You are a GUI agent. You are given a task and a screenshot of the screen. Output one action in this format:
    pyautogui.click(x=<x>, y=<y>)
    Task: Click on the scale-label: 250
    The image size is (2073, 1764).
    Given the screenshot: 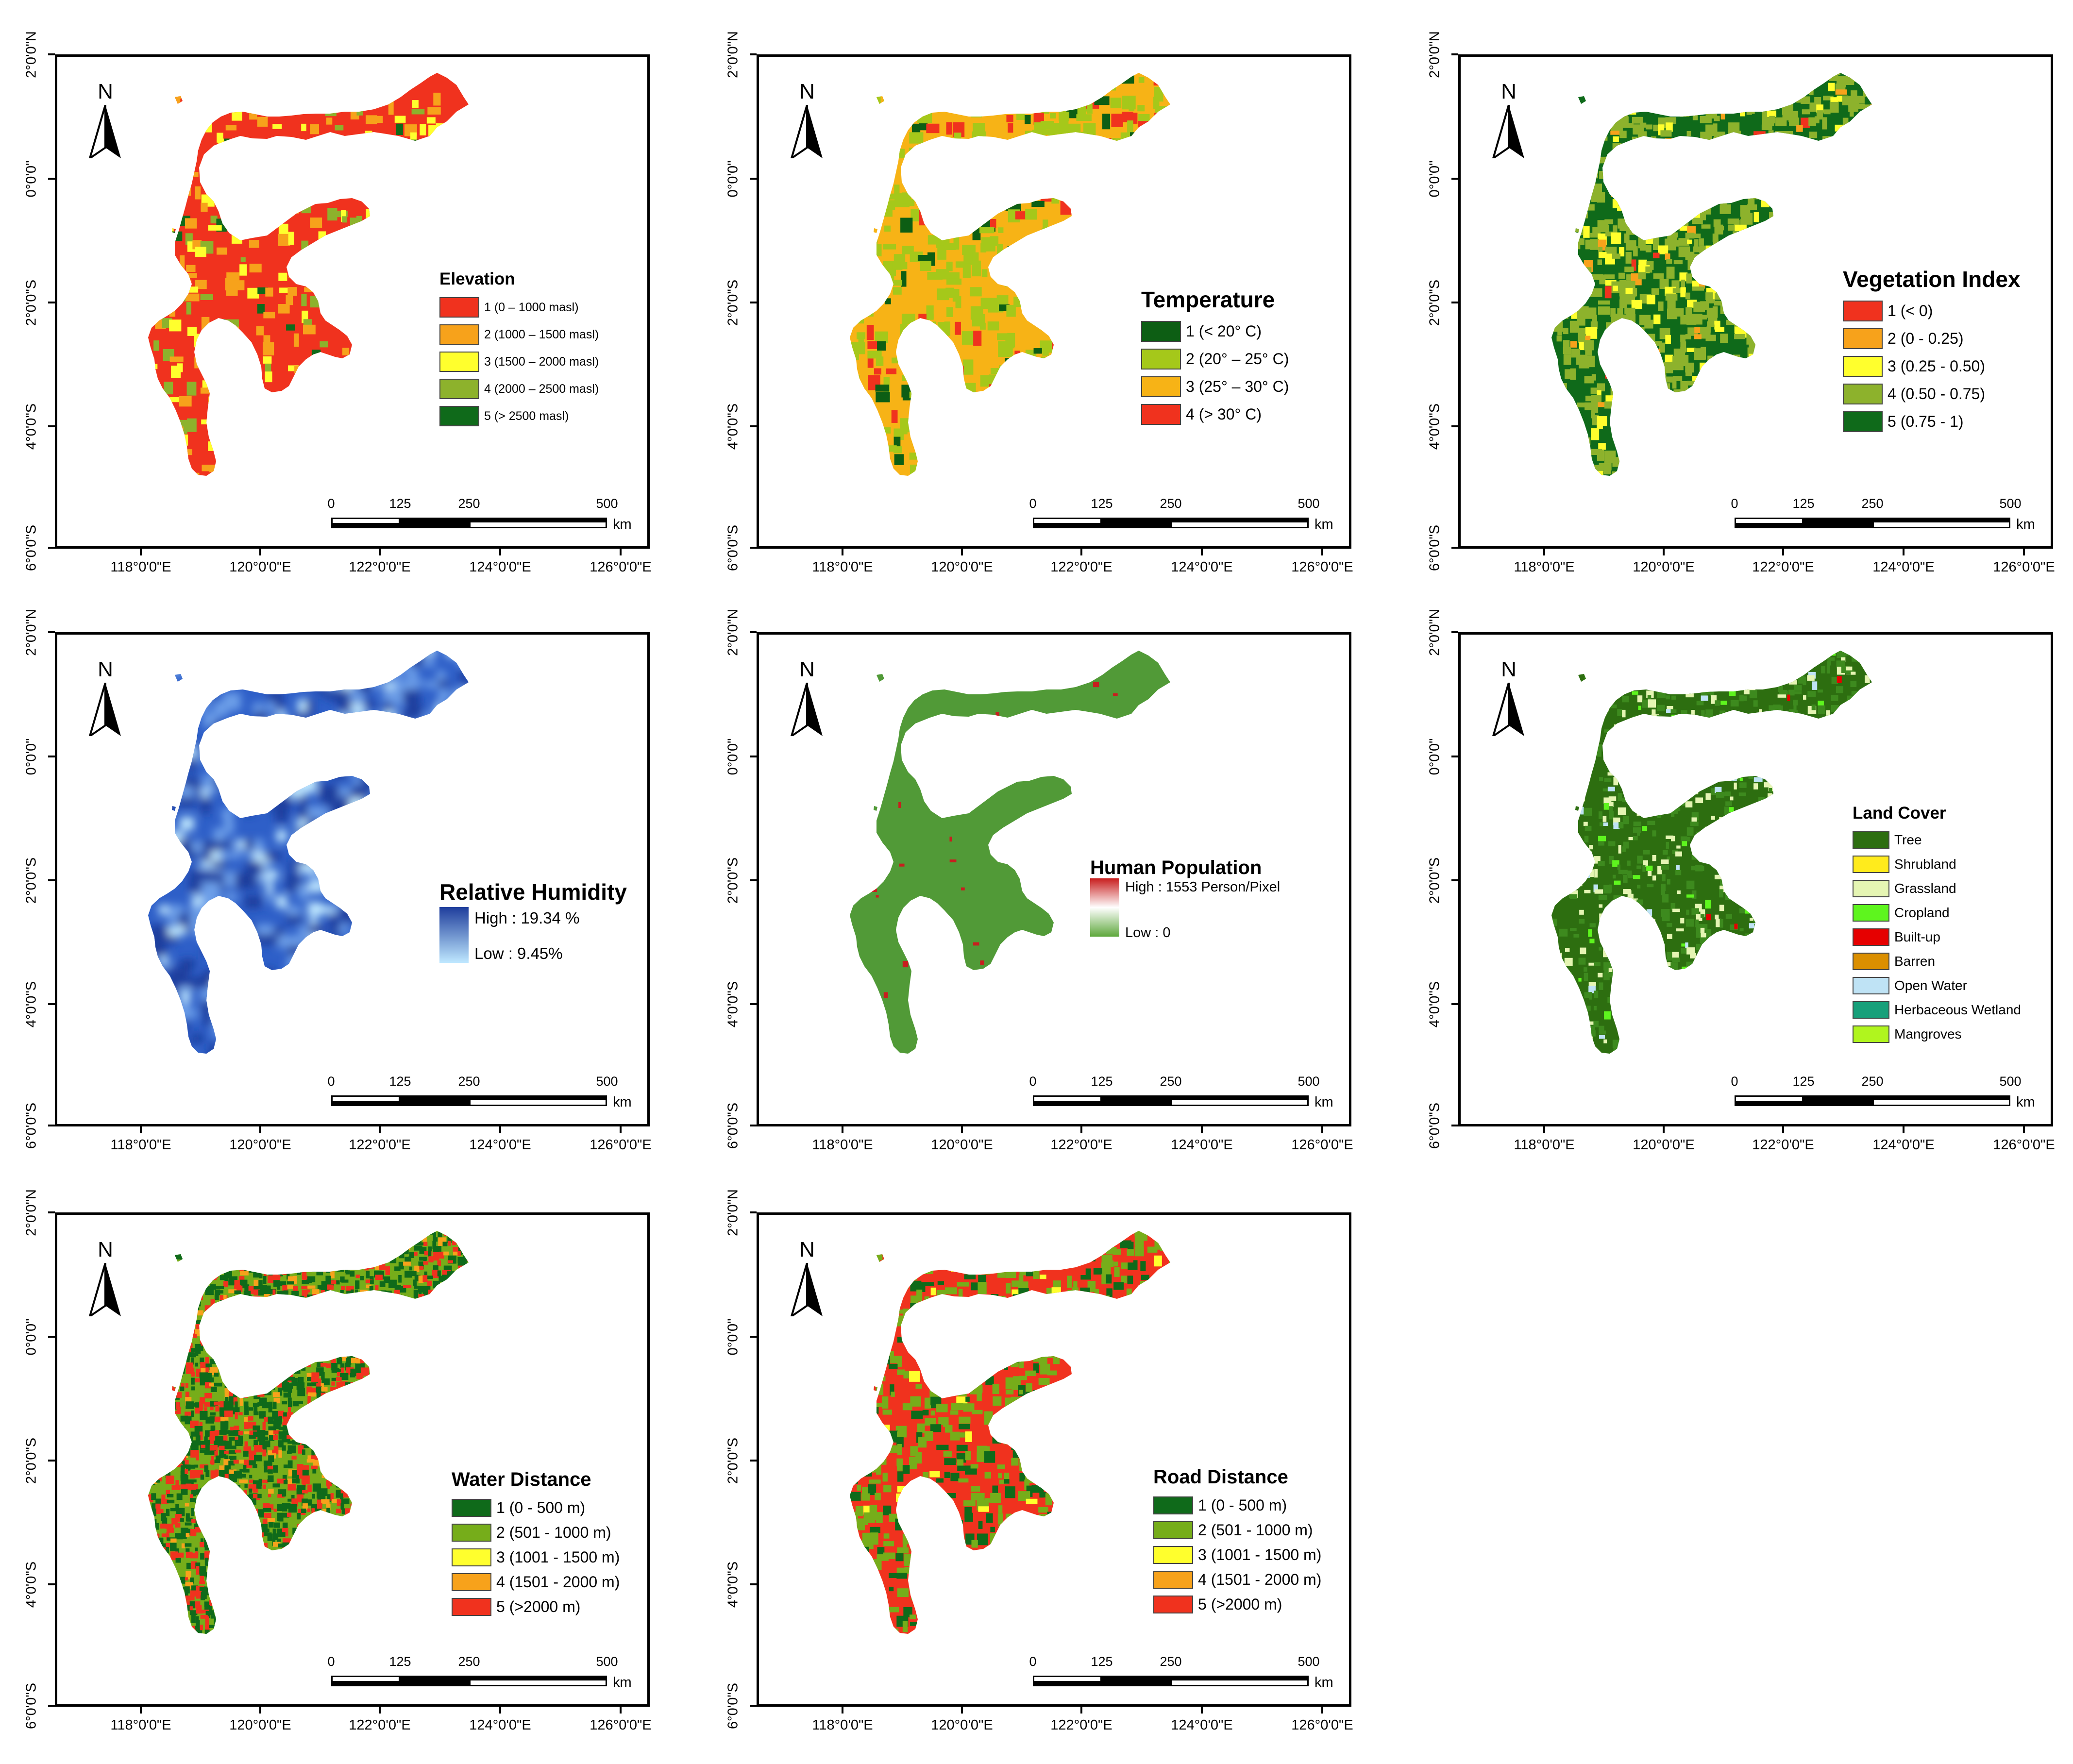 What is the action you would take?
    pyautogui.click(x=1872, y=1081)
    